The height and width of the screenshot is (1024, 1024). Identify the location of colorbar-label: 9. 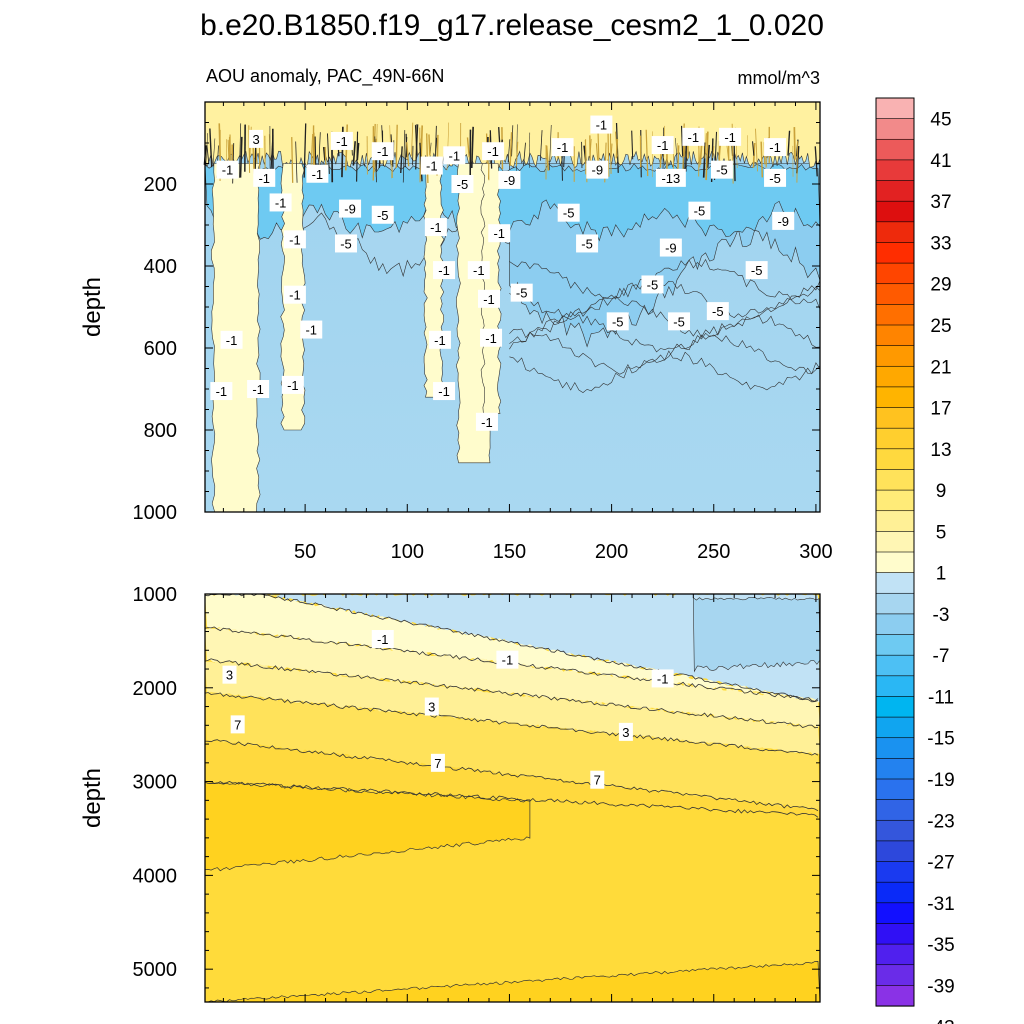
(941, 491).